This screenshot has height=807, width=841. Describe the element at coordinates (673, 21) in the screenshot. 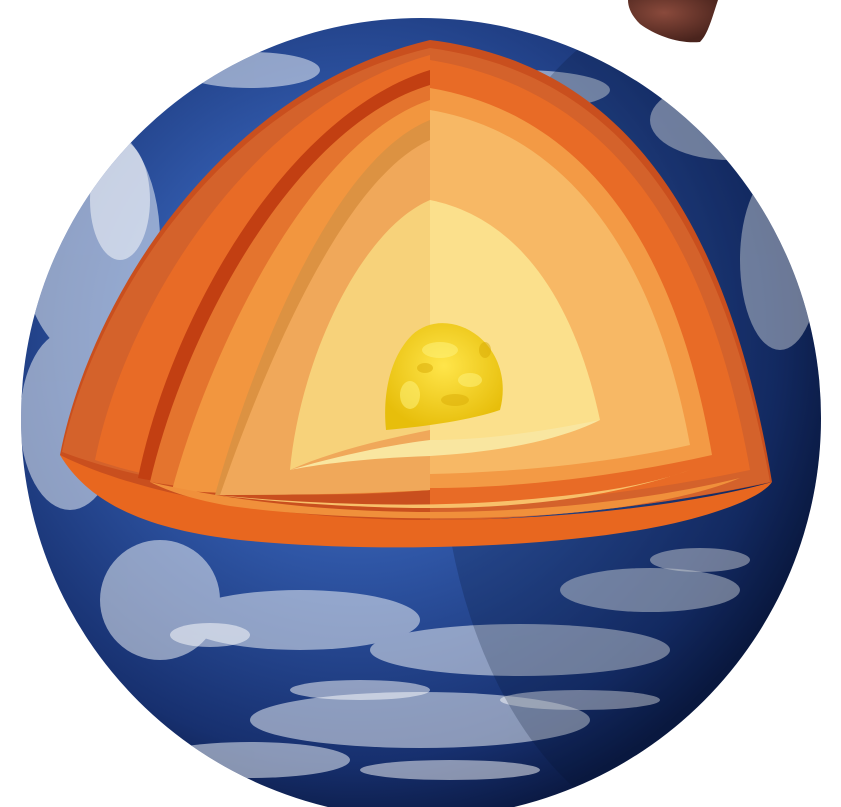

I see `moon-shape` at that location.